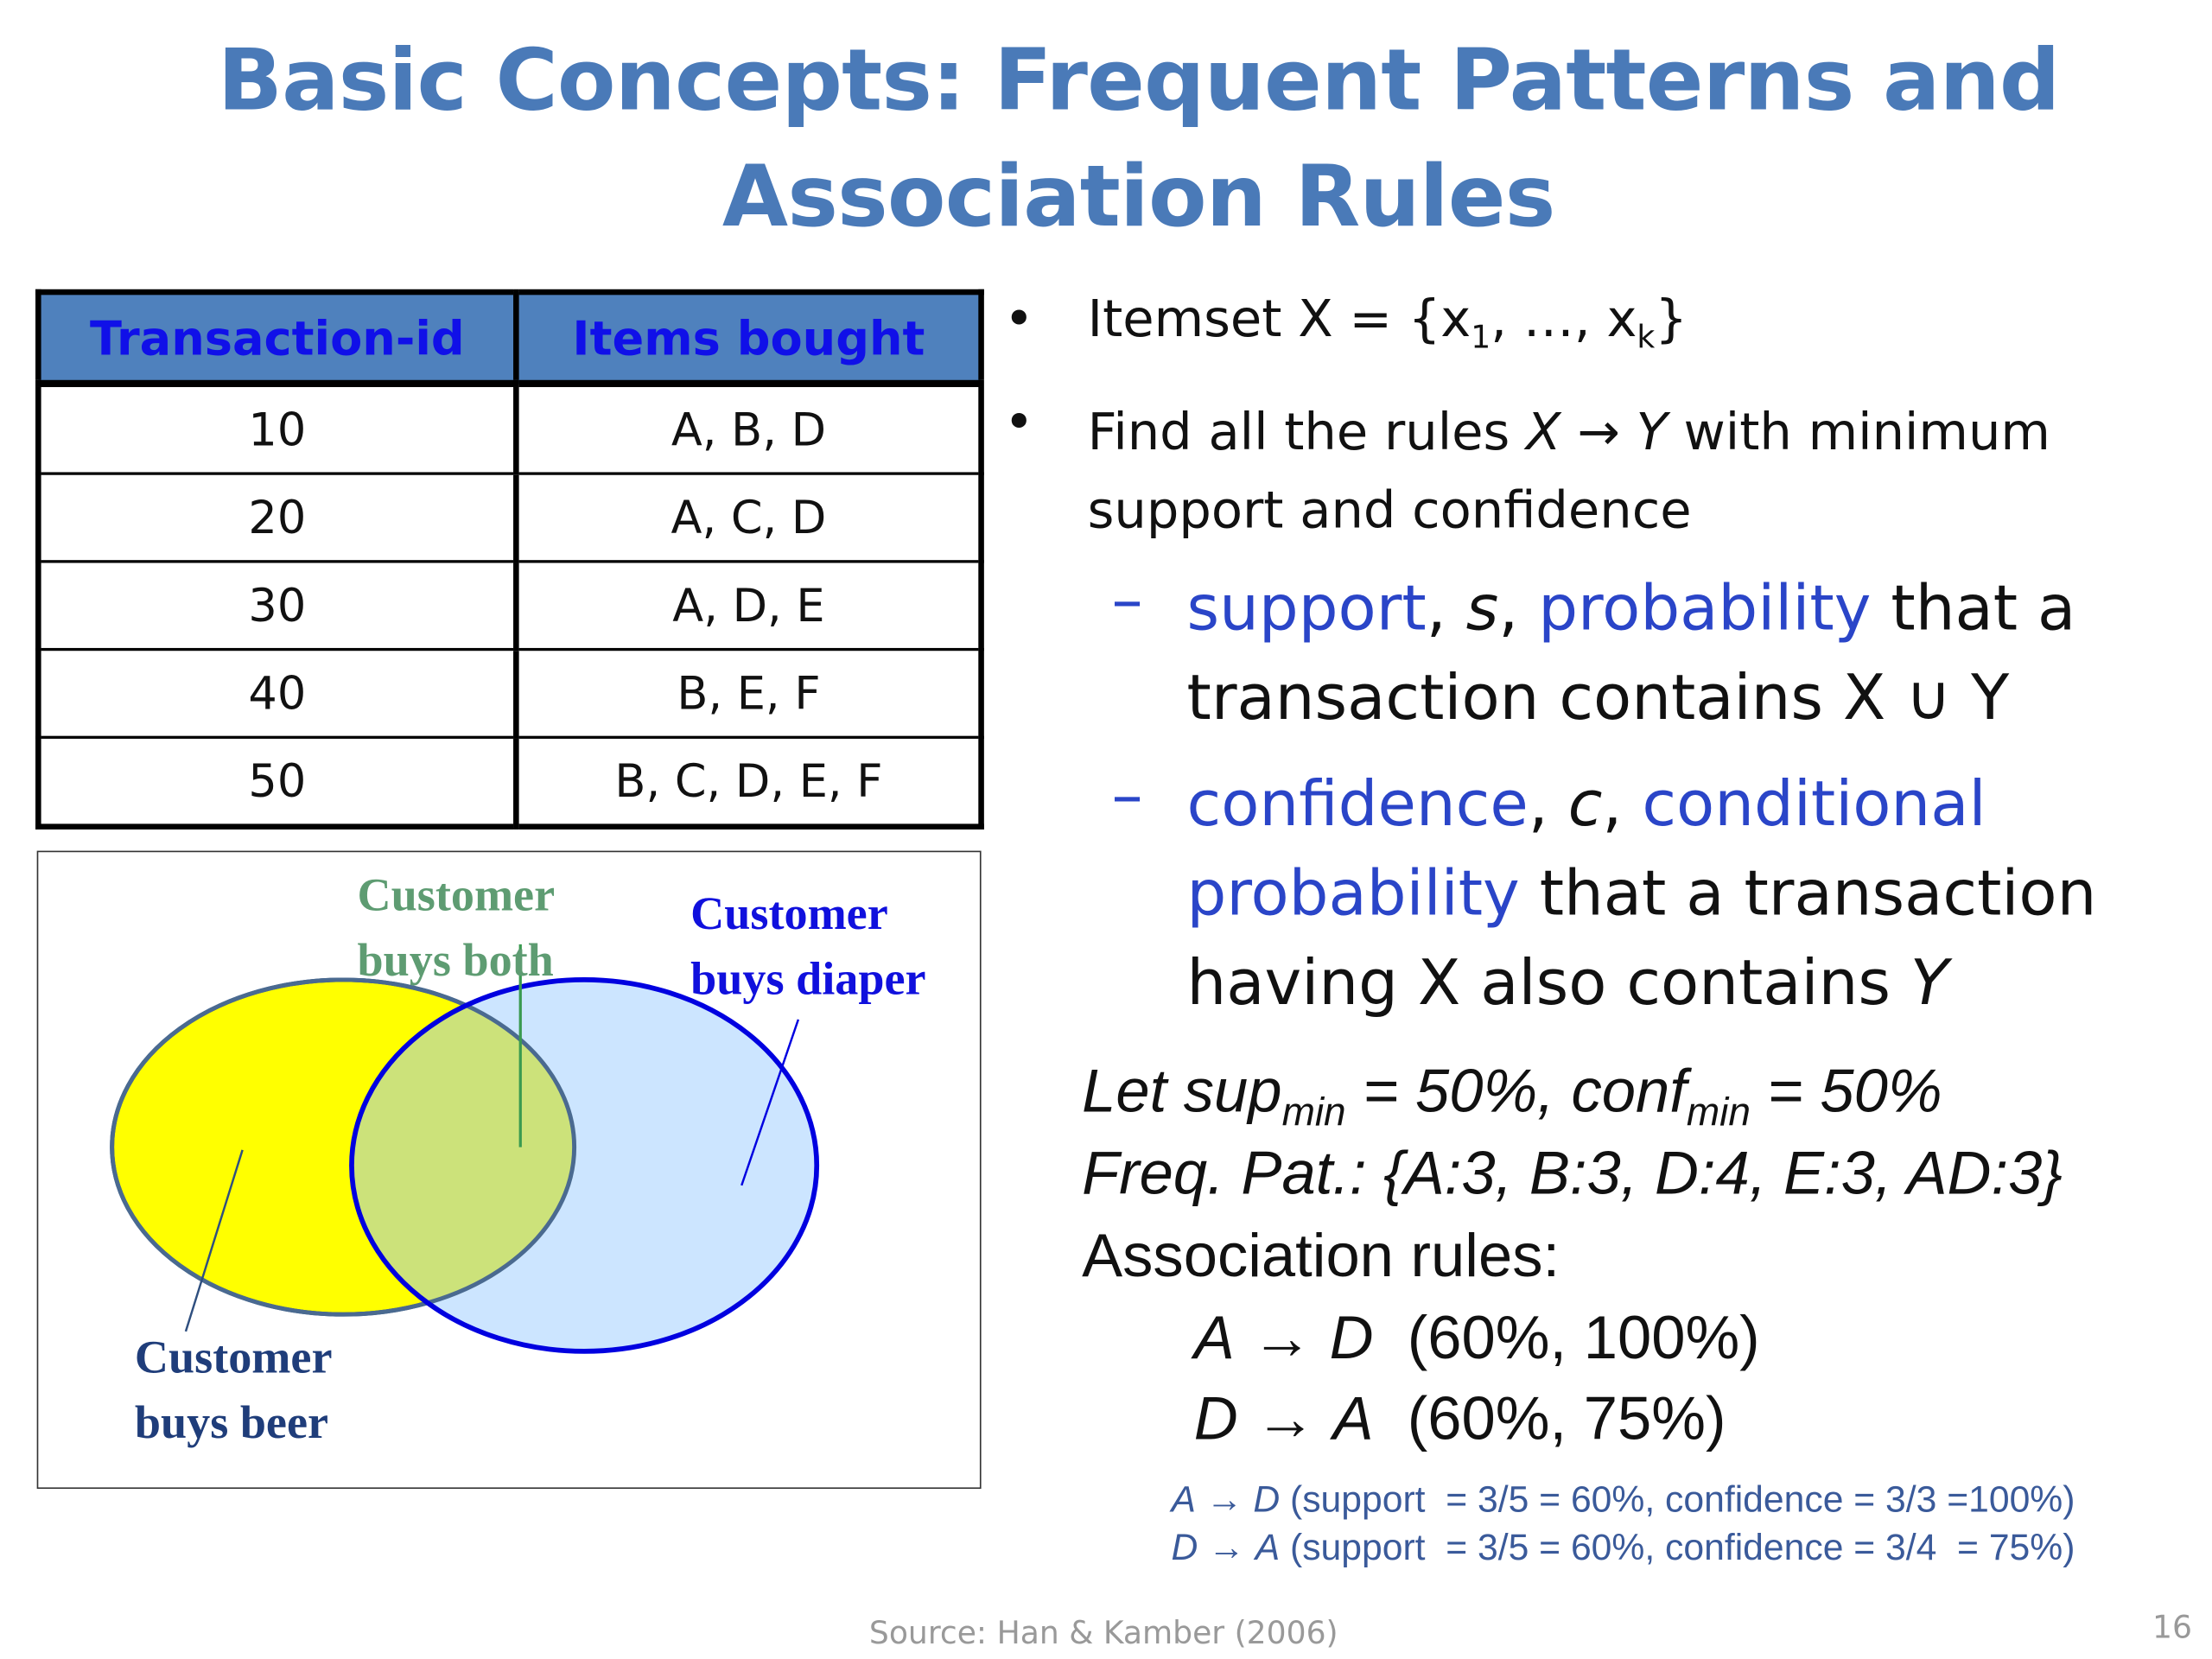 The height and width of the screenshot is (1659, 2212). I want to click on slide-title-line2: Association Rules, so click(1138, 197).